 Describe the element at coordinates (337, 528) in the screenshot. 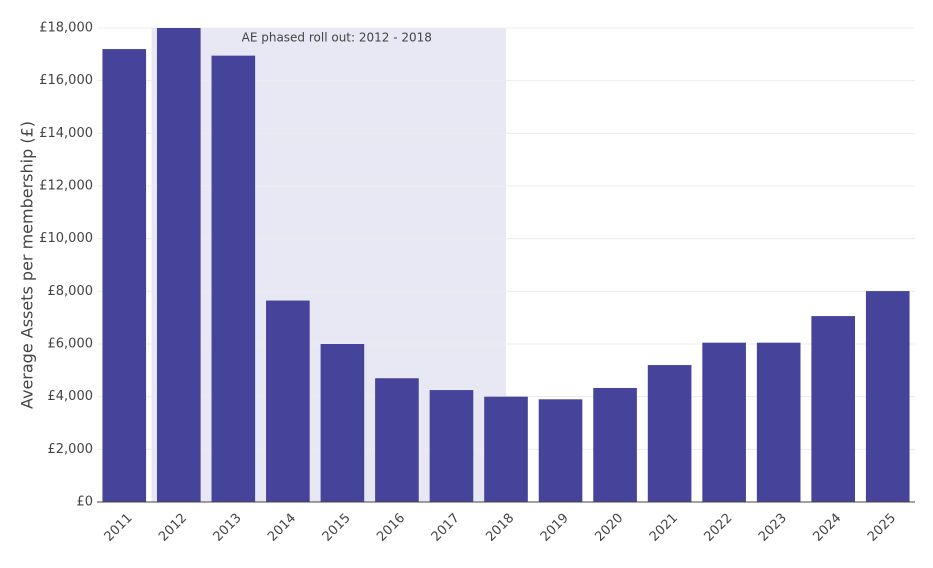

I see `x-tick-label: 2015` at that location.